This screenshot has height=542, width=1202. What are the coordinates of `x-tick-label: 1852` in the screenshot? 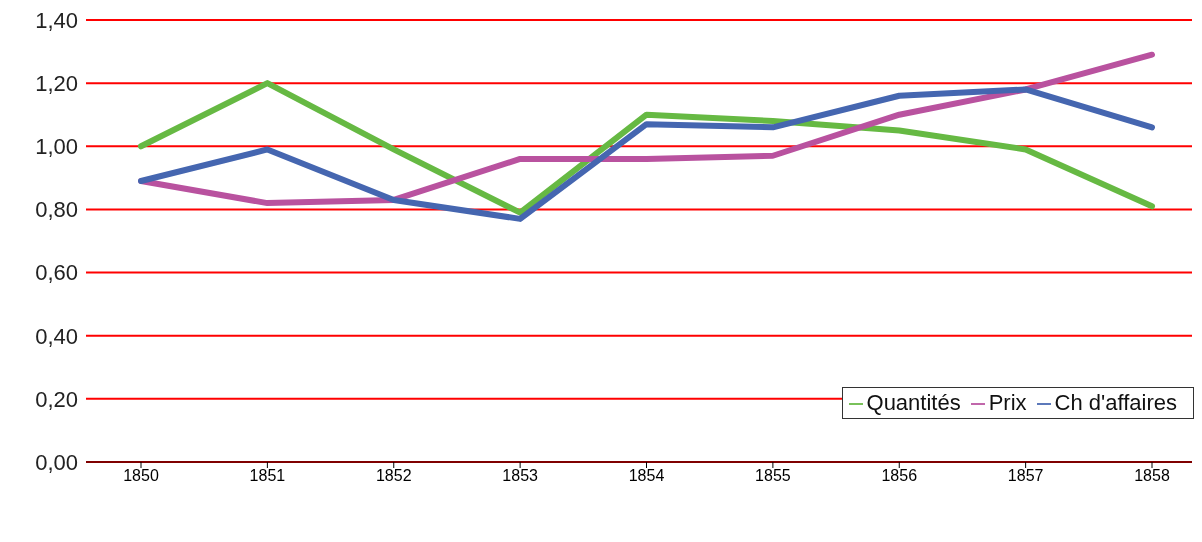 It's located at (393, 476).